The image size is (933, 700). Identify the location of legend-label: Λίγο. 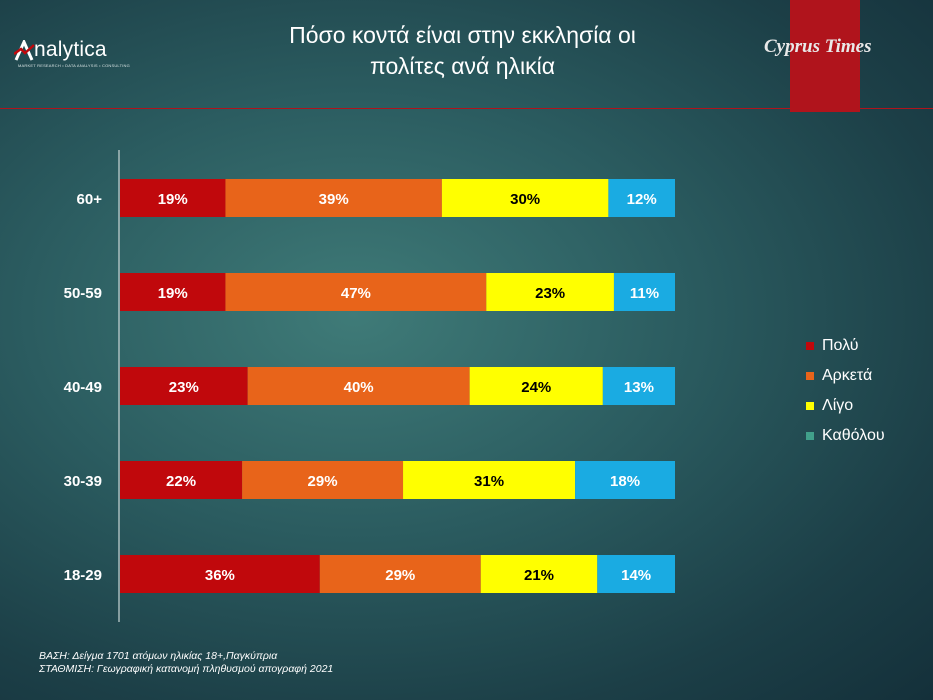
(838, 405).